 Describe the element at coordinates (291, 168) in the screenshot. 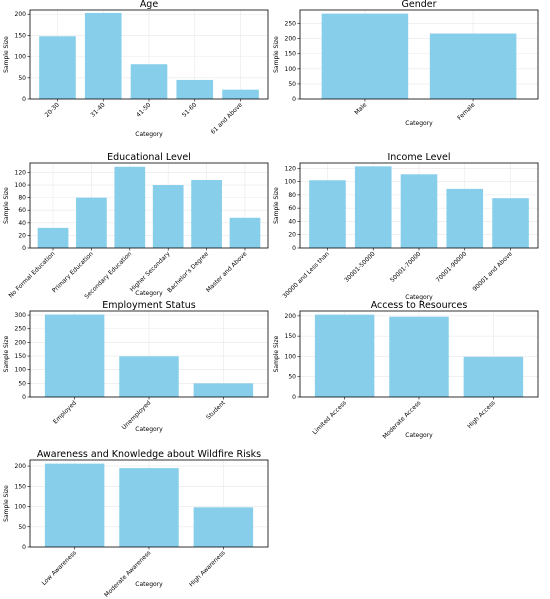

I see `y-tick-label: 120` at that location.